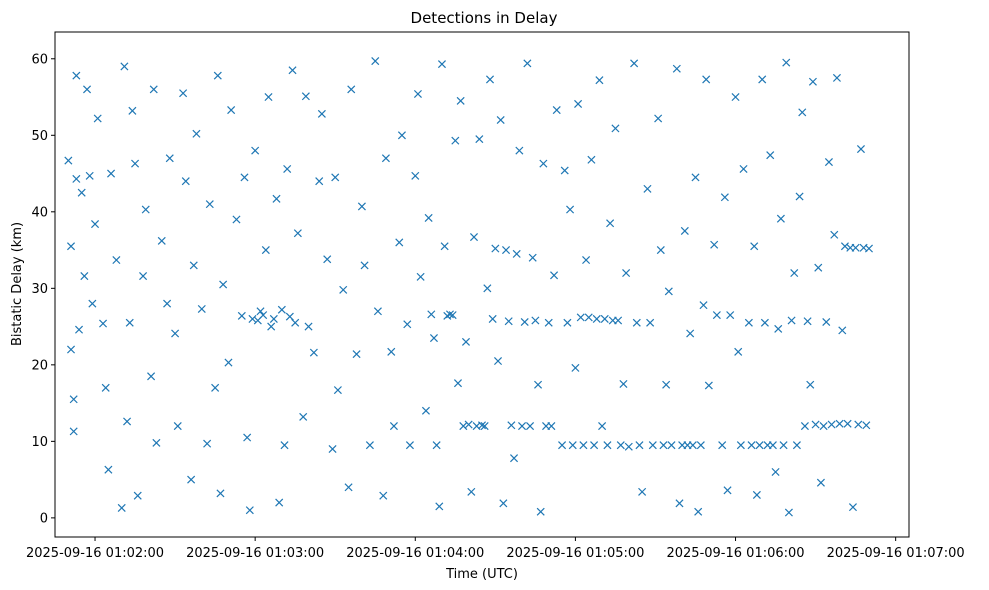 The image size is (989, 590). I want to click on y-tick-label: 10, so click(39, 442).